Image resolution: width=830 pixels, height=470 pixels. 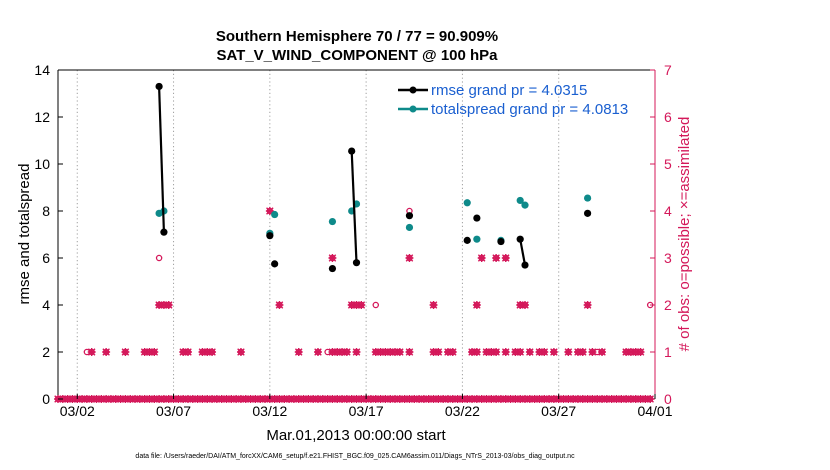 What do you see at coordinates (366, 411) in the screenshot?
I see `x-tick-label: 03/17` at bounding box center [366, 411].